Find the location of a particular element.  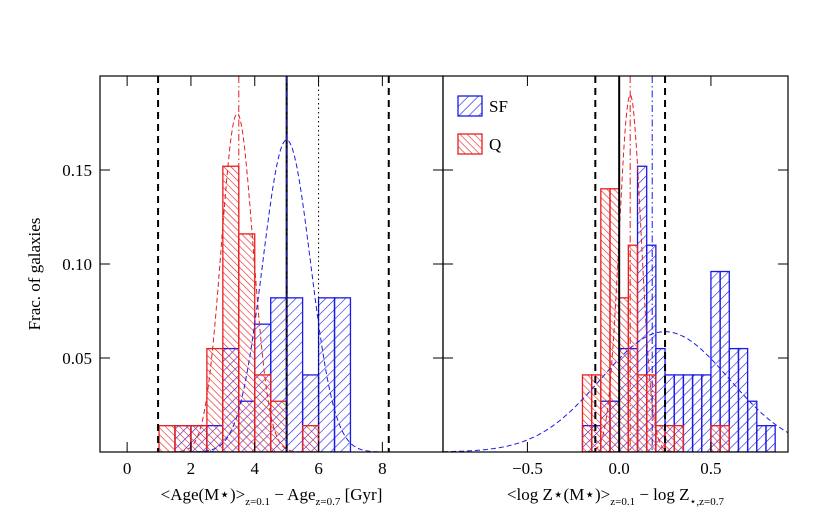

x-label-subscript: ⋆,z=0.7 is located at coordinates (707, 502).